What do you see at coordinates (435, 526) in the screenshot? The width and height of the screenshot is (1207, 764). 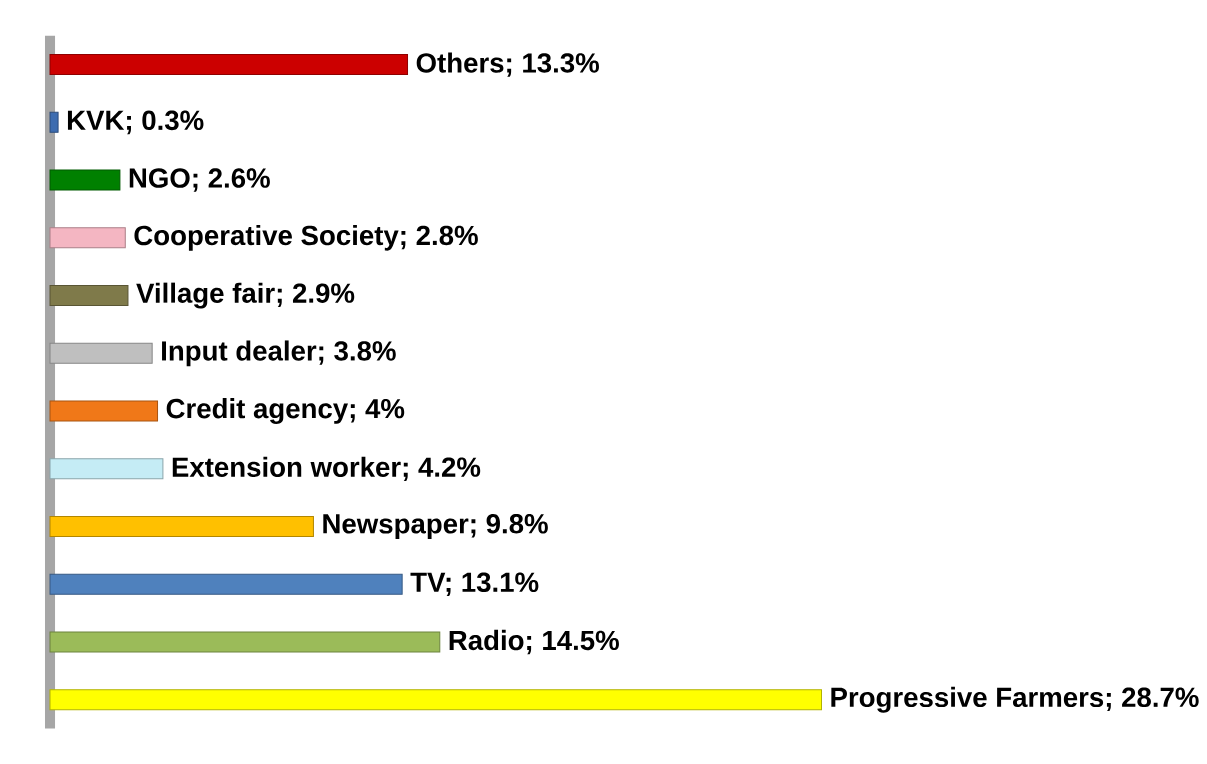 I see `data-label: Newspaper; 9.8%` at bounding box center [435, 526].